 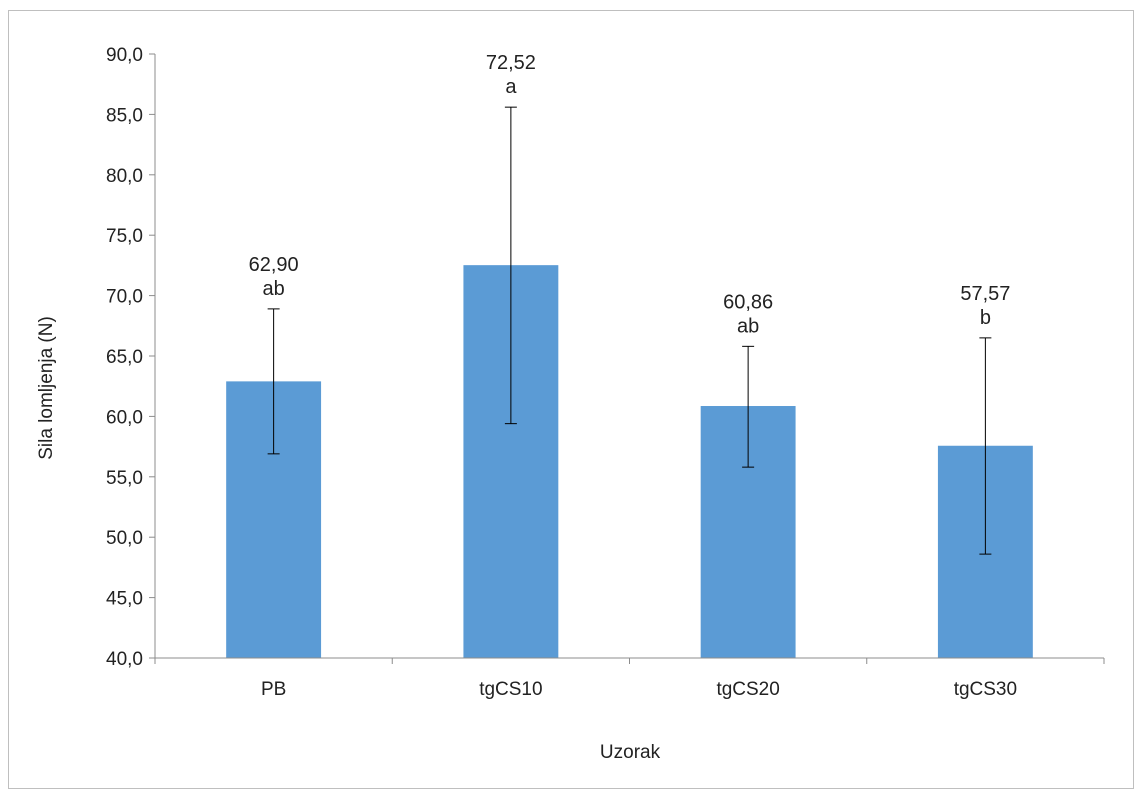 I want to click on value-label: 72,52, so click(x=511, y=63).